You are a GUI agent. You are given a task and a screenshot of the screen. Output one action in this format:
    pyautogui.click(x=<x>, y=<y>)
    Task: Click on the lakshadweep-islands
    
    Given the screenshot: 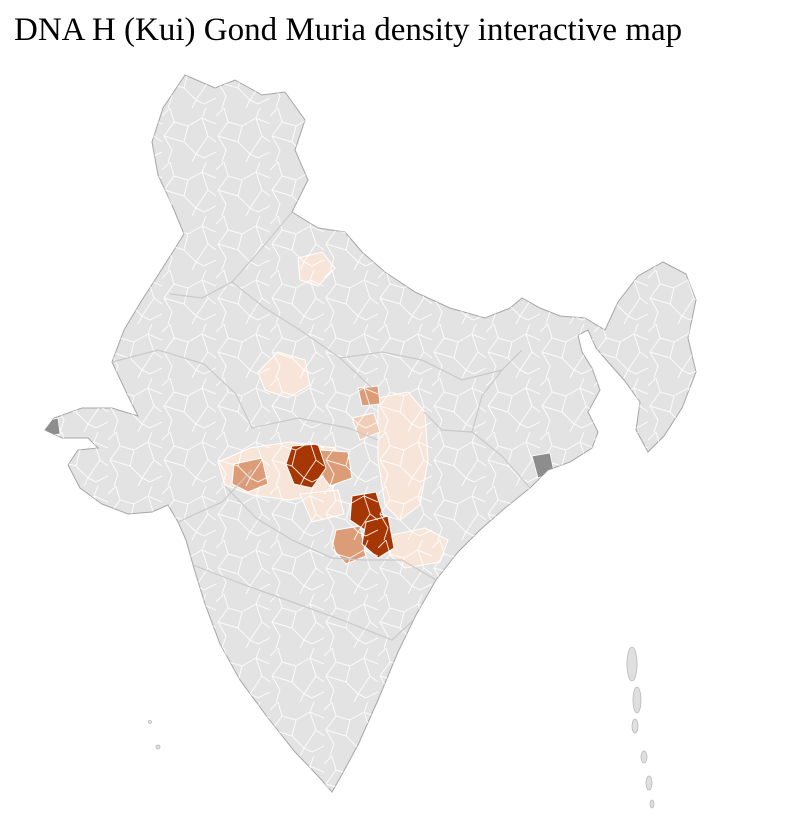 What is the action you would take?
    pyautogui.click(x=154, y=735)
    